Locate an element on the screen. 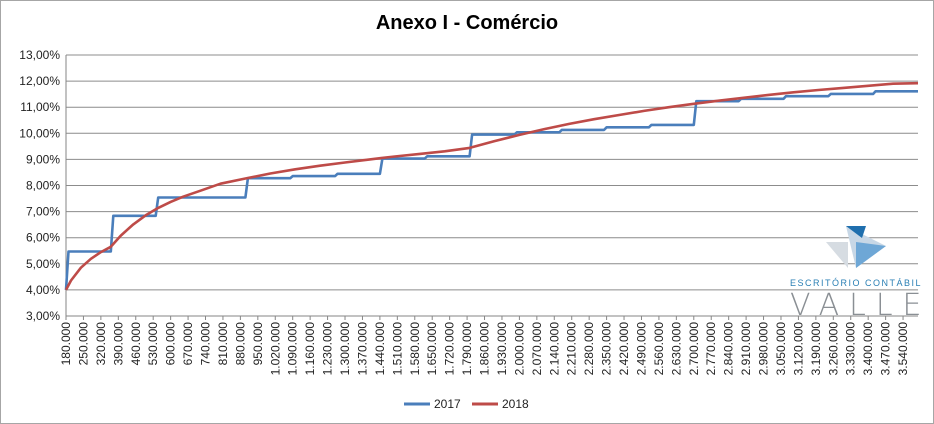 This screenshot has width=934, height=424. x-tick-label: 2.560.000 is located at coordinates (659, 349).